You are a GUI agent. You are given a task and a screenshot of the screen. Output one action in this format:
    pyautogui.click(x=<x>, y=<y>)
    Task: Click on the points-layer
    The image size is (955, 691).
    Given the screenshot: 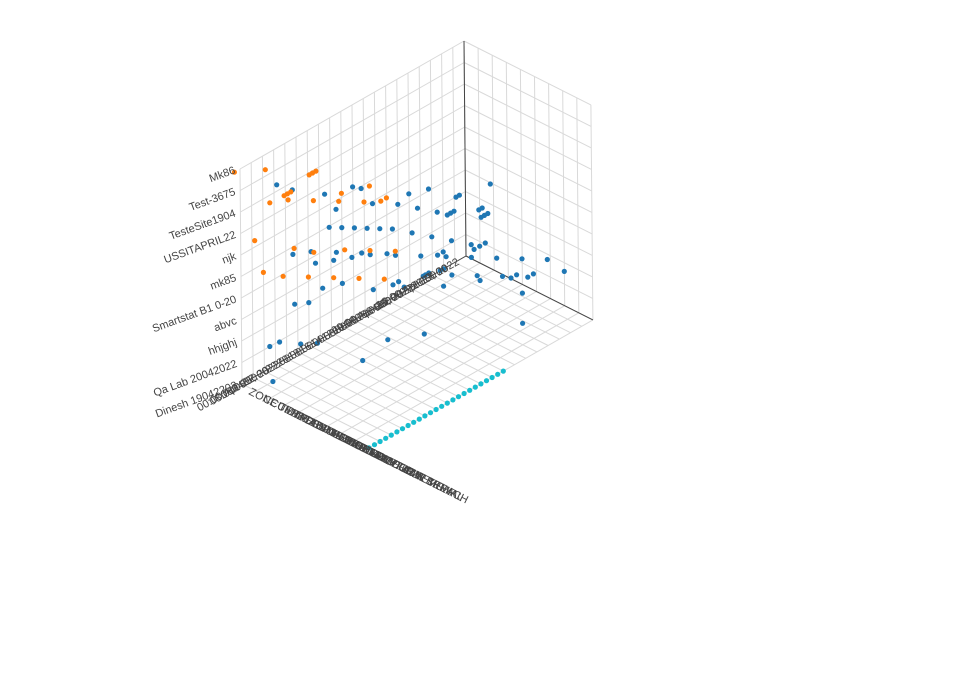 What is the action you would take?
    pyautogui.click(x=399, y=309)
    